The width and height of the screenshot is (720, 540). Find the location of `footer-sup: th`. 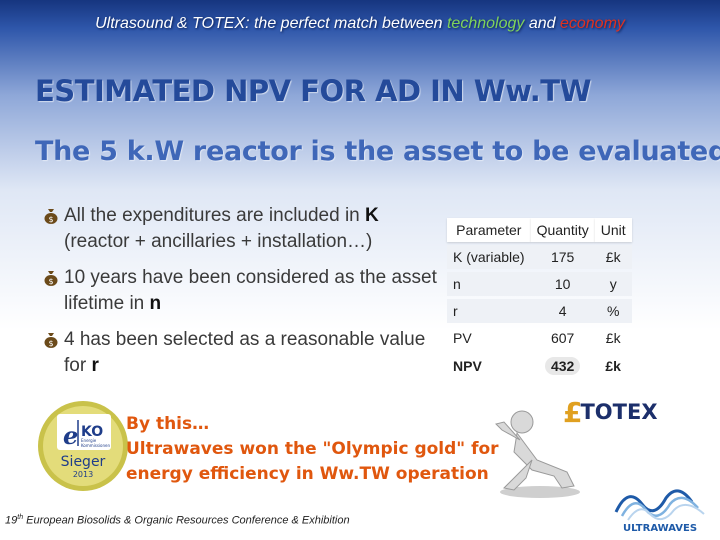

footer-sup: th is located at coordinates (20, 517).